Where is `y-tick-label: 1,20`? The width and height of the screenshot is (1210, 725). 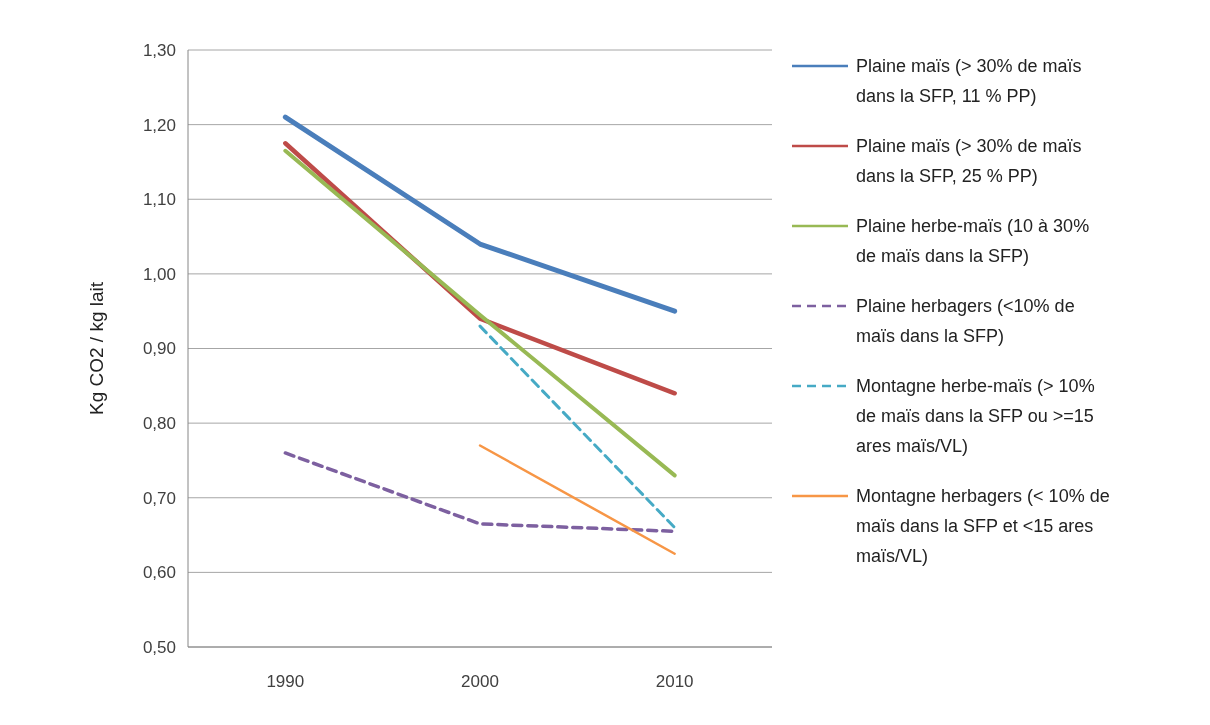 y-tick-label: 1,20 is located at coordinates (159, 125).